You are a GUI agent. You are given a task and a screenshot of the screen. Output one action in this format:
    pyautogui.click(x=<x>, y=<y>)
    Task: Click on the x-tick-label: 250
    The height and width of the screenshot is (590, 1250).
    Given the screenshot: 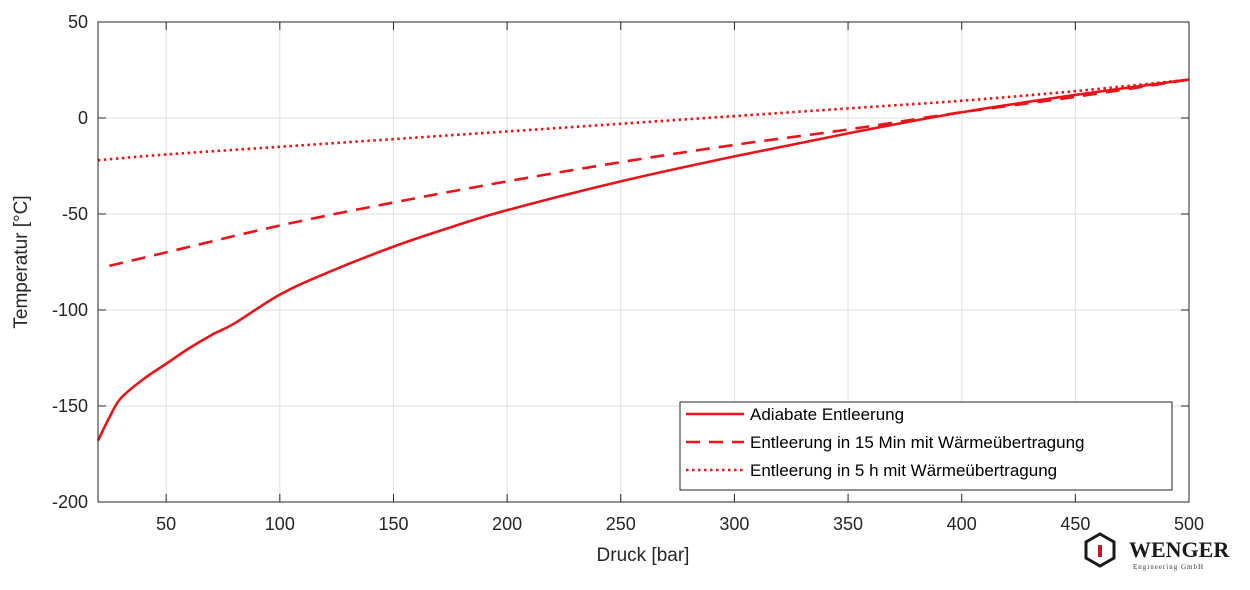 What is the action you would take?
    pyautogui.click(x=621, y=524)
    